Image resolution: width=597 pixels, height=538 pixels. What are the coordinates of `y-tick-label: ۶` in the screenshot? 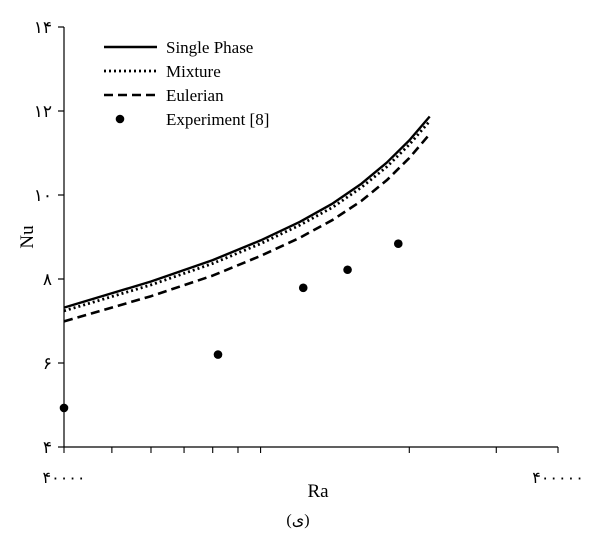 It's located at (47, 363).